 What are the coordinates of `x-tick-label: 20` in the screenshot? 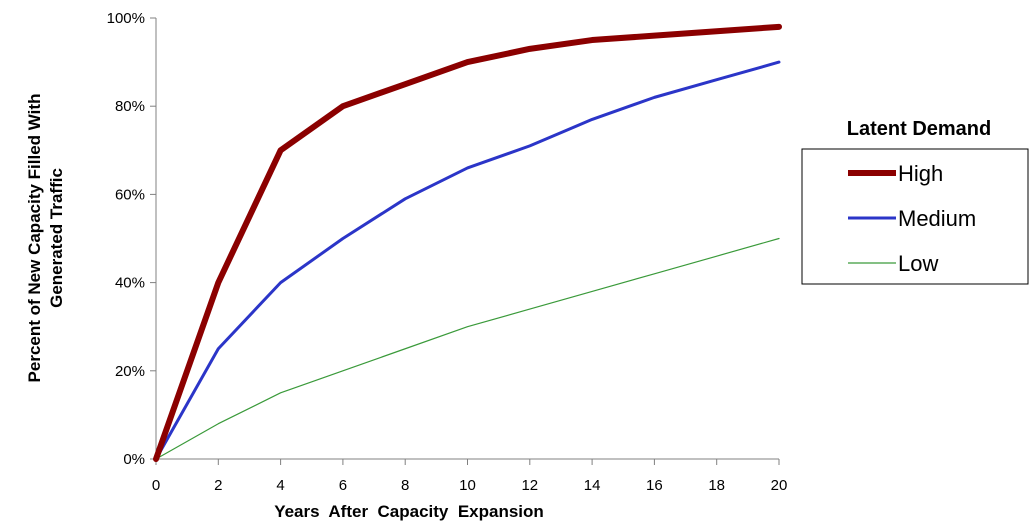 It's located at (779, 485).